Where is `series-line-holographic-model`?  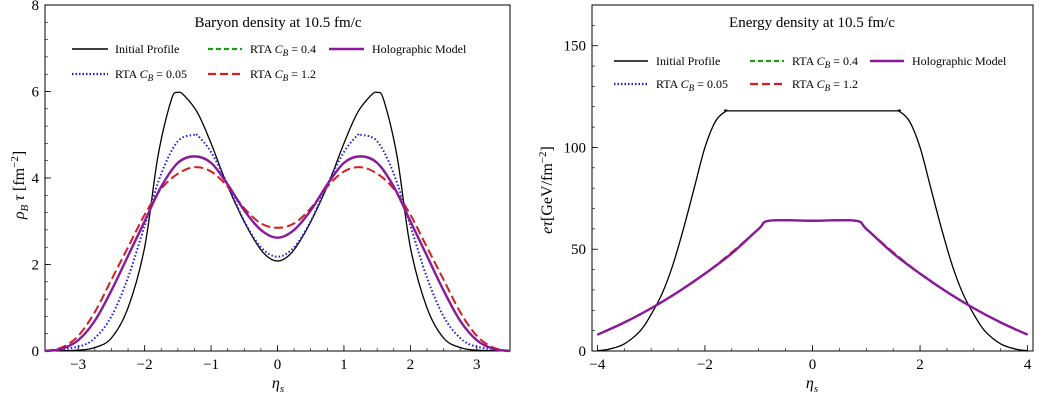 series-line-holographic-model is located at coordinates (812, 277).